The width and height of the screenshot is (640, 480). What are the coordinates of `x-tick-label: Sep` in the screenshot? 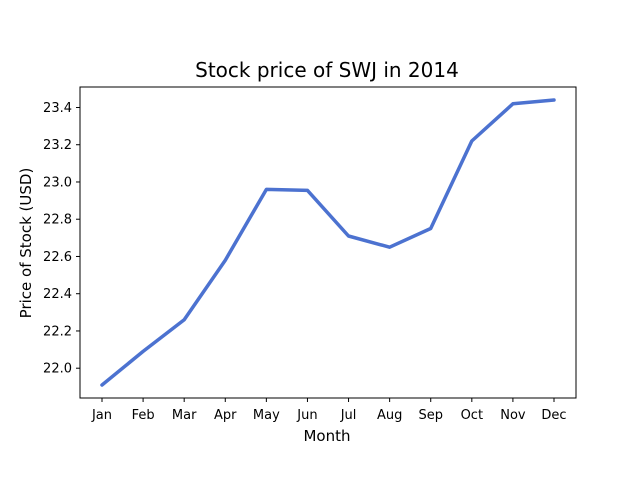 It's located at (430, 415).